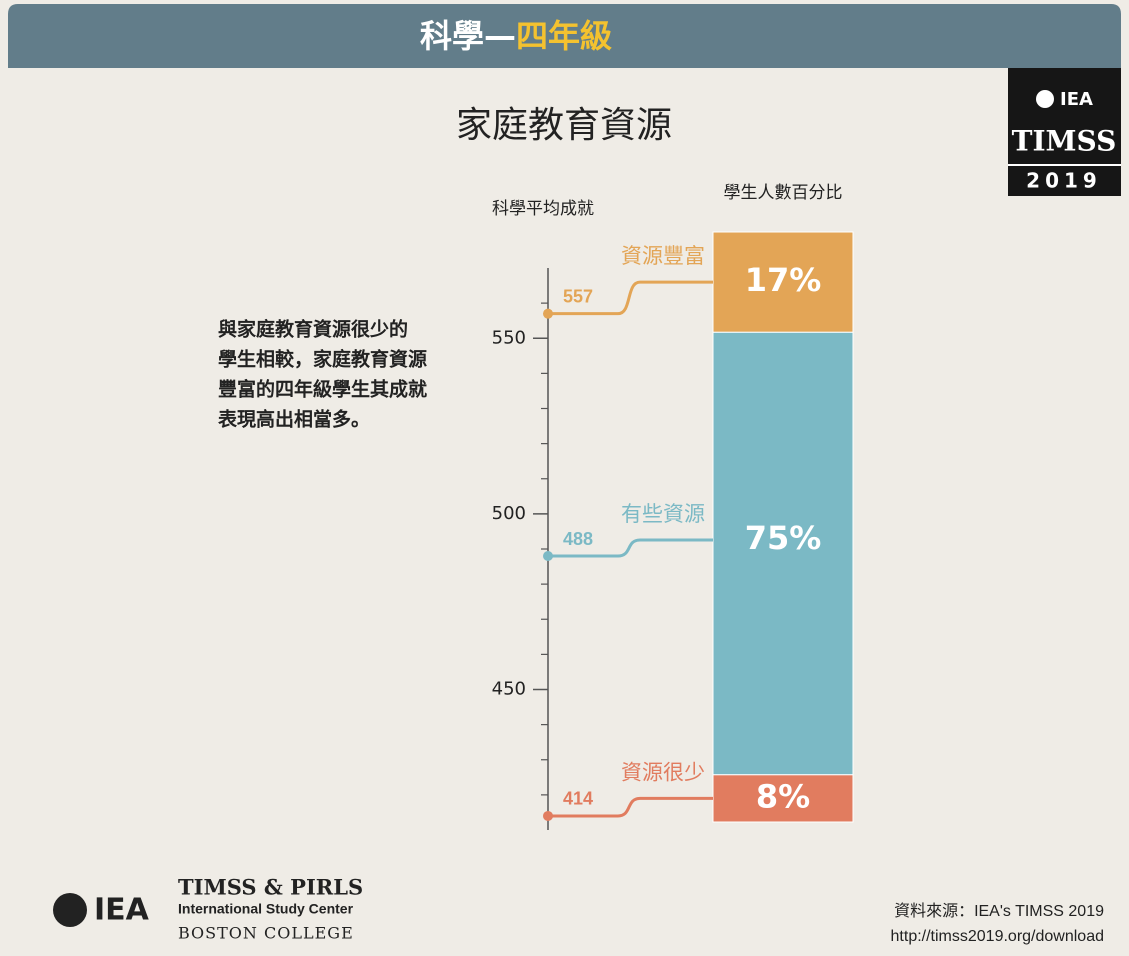 The image size is (1129, 956). I want to click on source: 資料來源：IEA's TIMSS 2019, so click(999, 911).